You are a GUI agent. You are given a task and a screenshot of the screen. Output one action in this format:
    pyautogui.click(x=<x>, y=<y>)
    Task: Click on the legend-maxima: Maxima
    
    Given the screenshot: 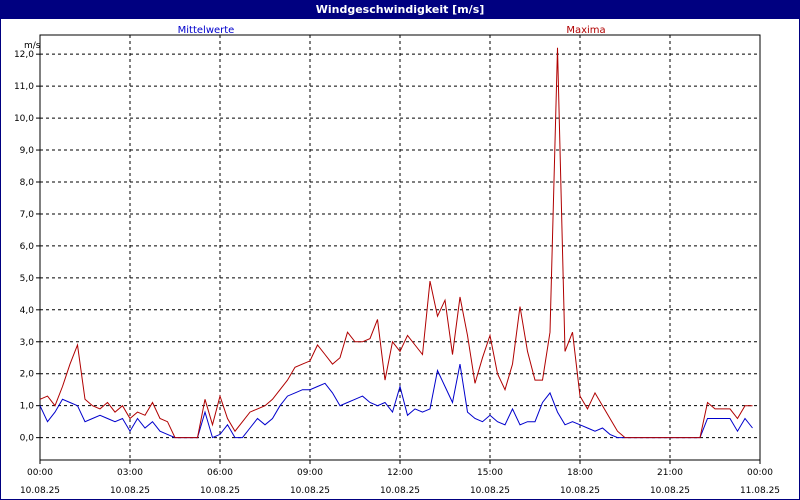 What is the action you would take?
    pyautogui.click(x=586, y=30)
    